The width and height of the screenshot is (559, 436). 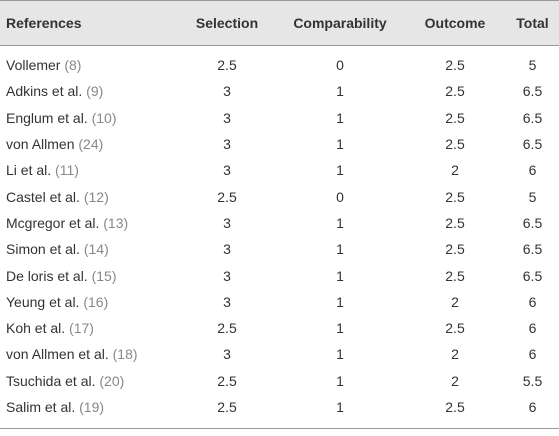 What do you see at coordinates (104, 275) in the screenshot?
I see `citation: (15)` at bounding box center [104, 275].